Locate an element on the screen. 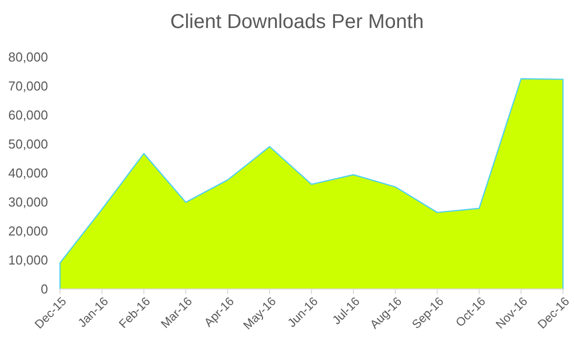 The height and width of the screenshot is (347, 574). y-tick-label: 10,000 is located at coordinates (28, 260).